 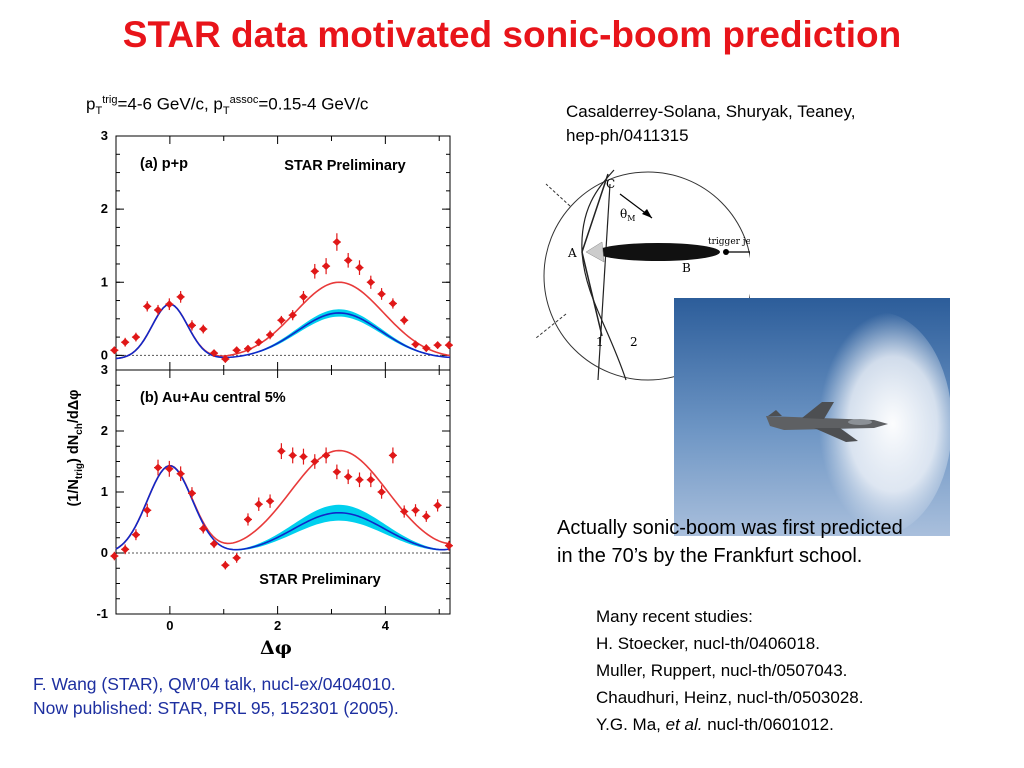 I want to click on note-line: Actually sonic-boom was first predicted, so click(x=730, y=528).